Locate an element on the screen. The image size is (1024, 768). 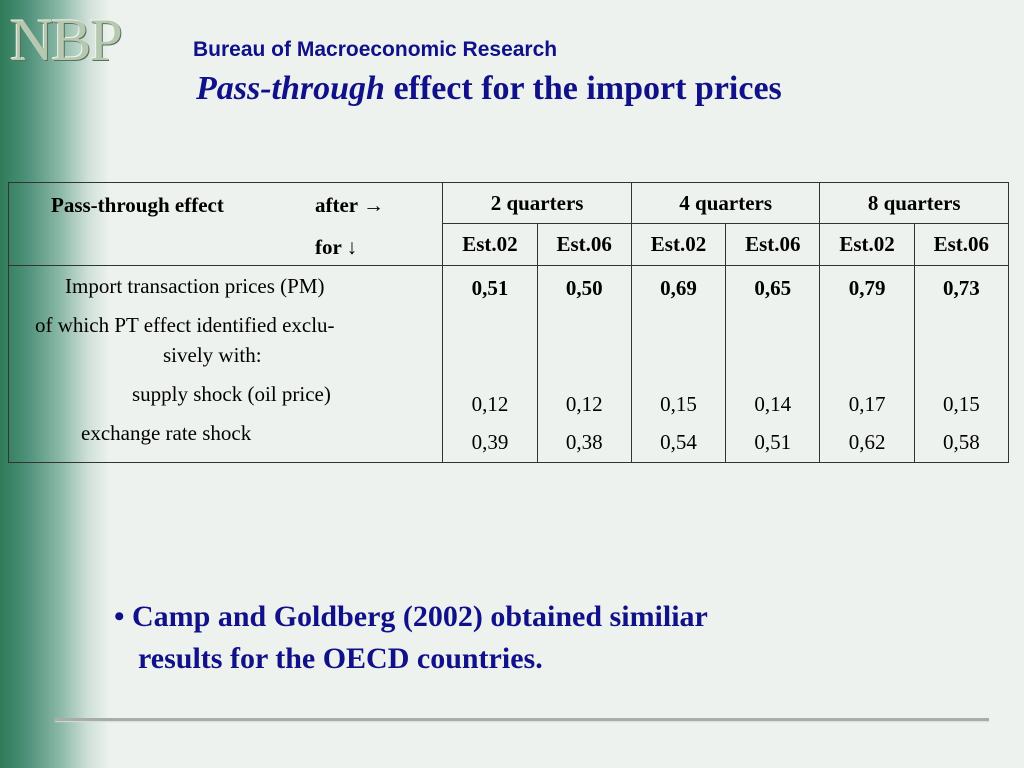
supply-shock-label: supply shock (oil price) is located at coordinates (231, 394).